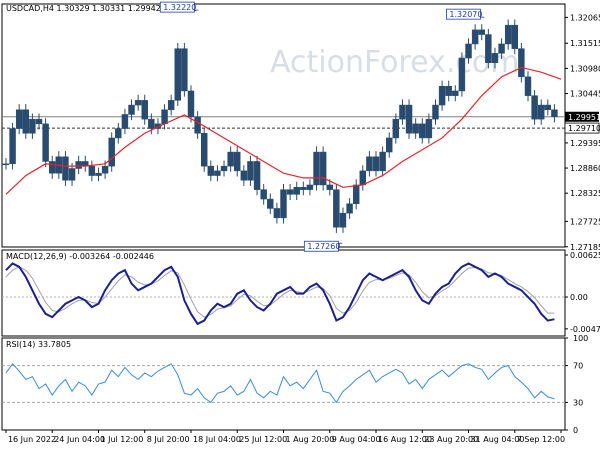 This screenshot has height=450, width=600. I want to click on level-price-box, so click(582, 128).